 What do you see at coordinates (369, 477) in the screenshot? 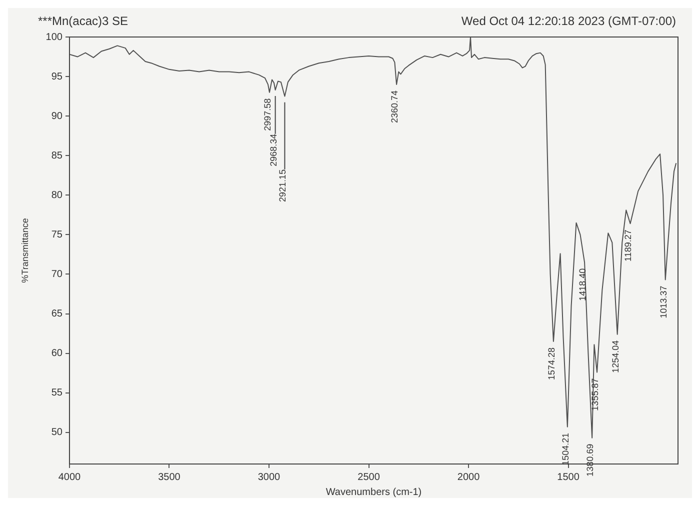
I see `x-tick-label: 2500` at bounding box center [369, 477].